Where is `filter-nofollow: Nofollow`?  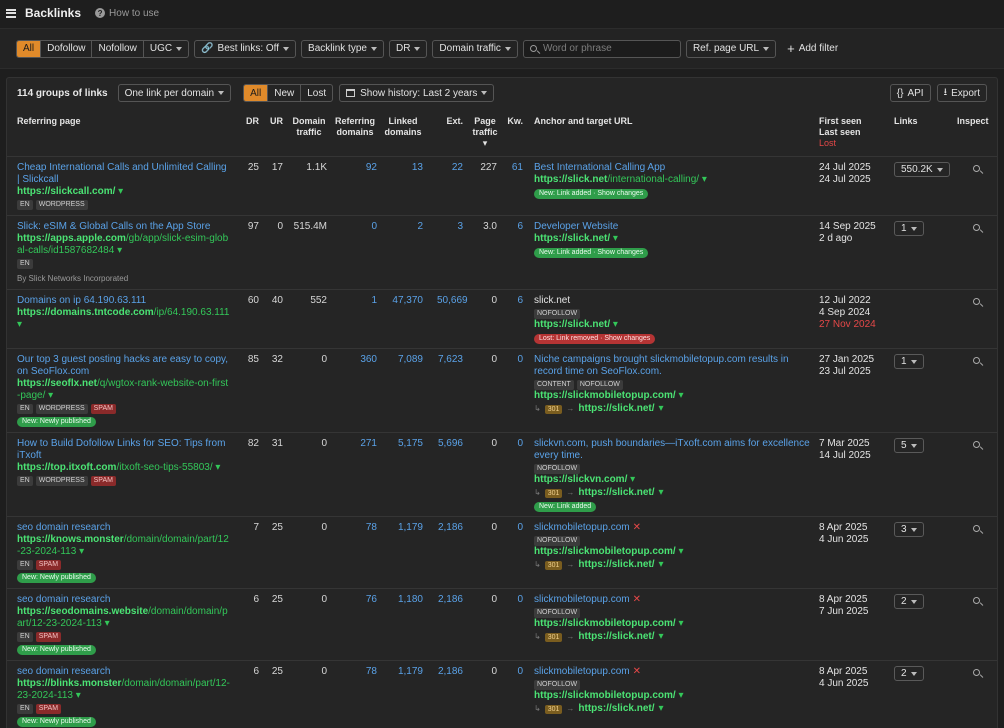 filter-nofollow: Nofollow is located at coordinates (118, 48).